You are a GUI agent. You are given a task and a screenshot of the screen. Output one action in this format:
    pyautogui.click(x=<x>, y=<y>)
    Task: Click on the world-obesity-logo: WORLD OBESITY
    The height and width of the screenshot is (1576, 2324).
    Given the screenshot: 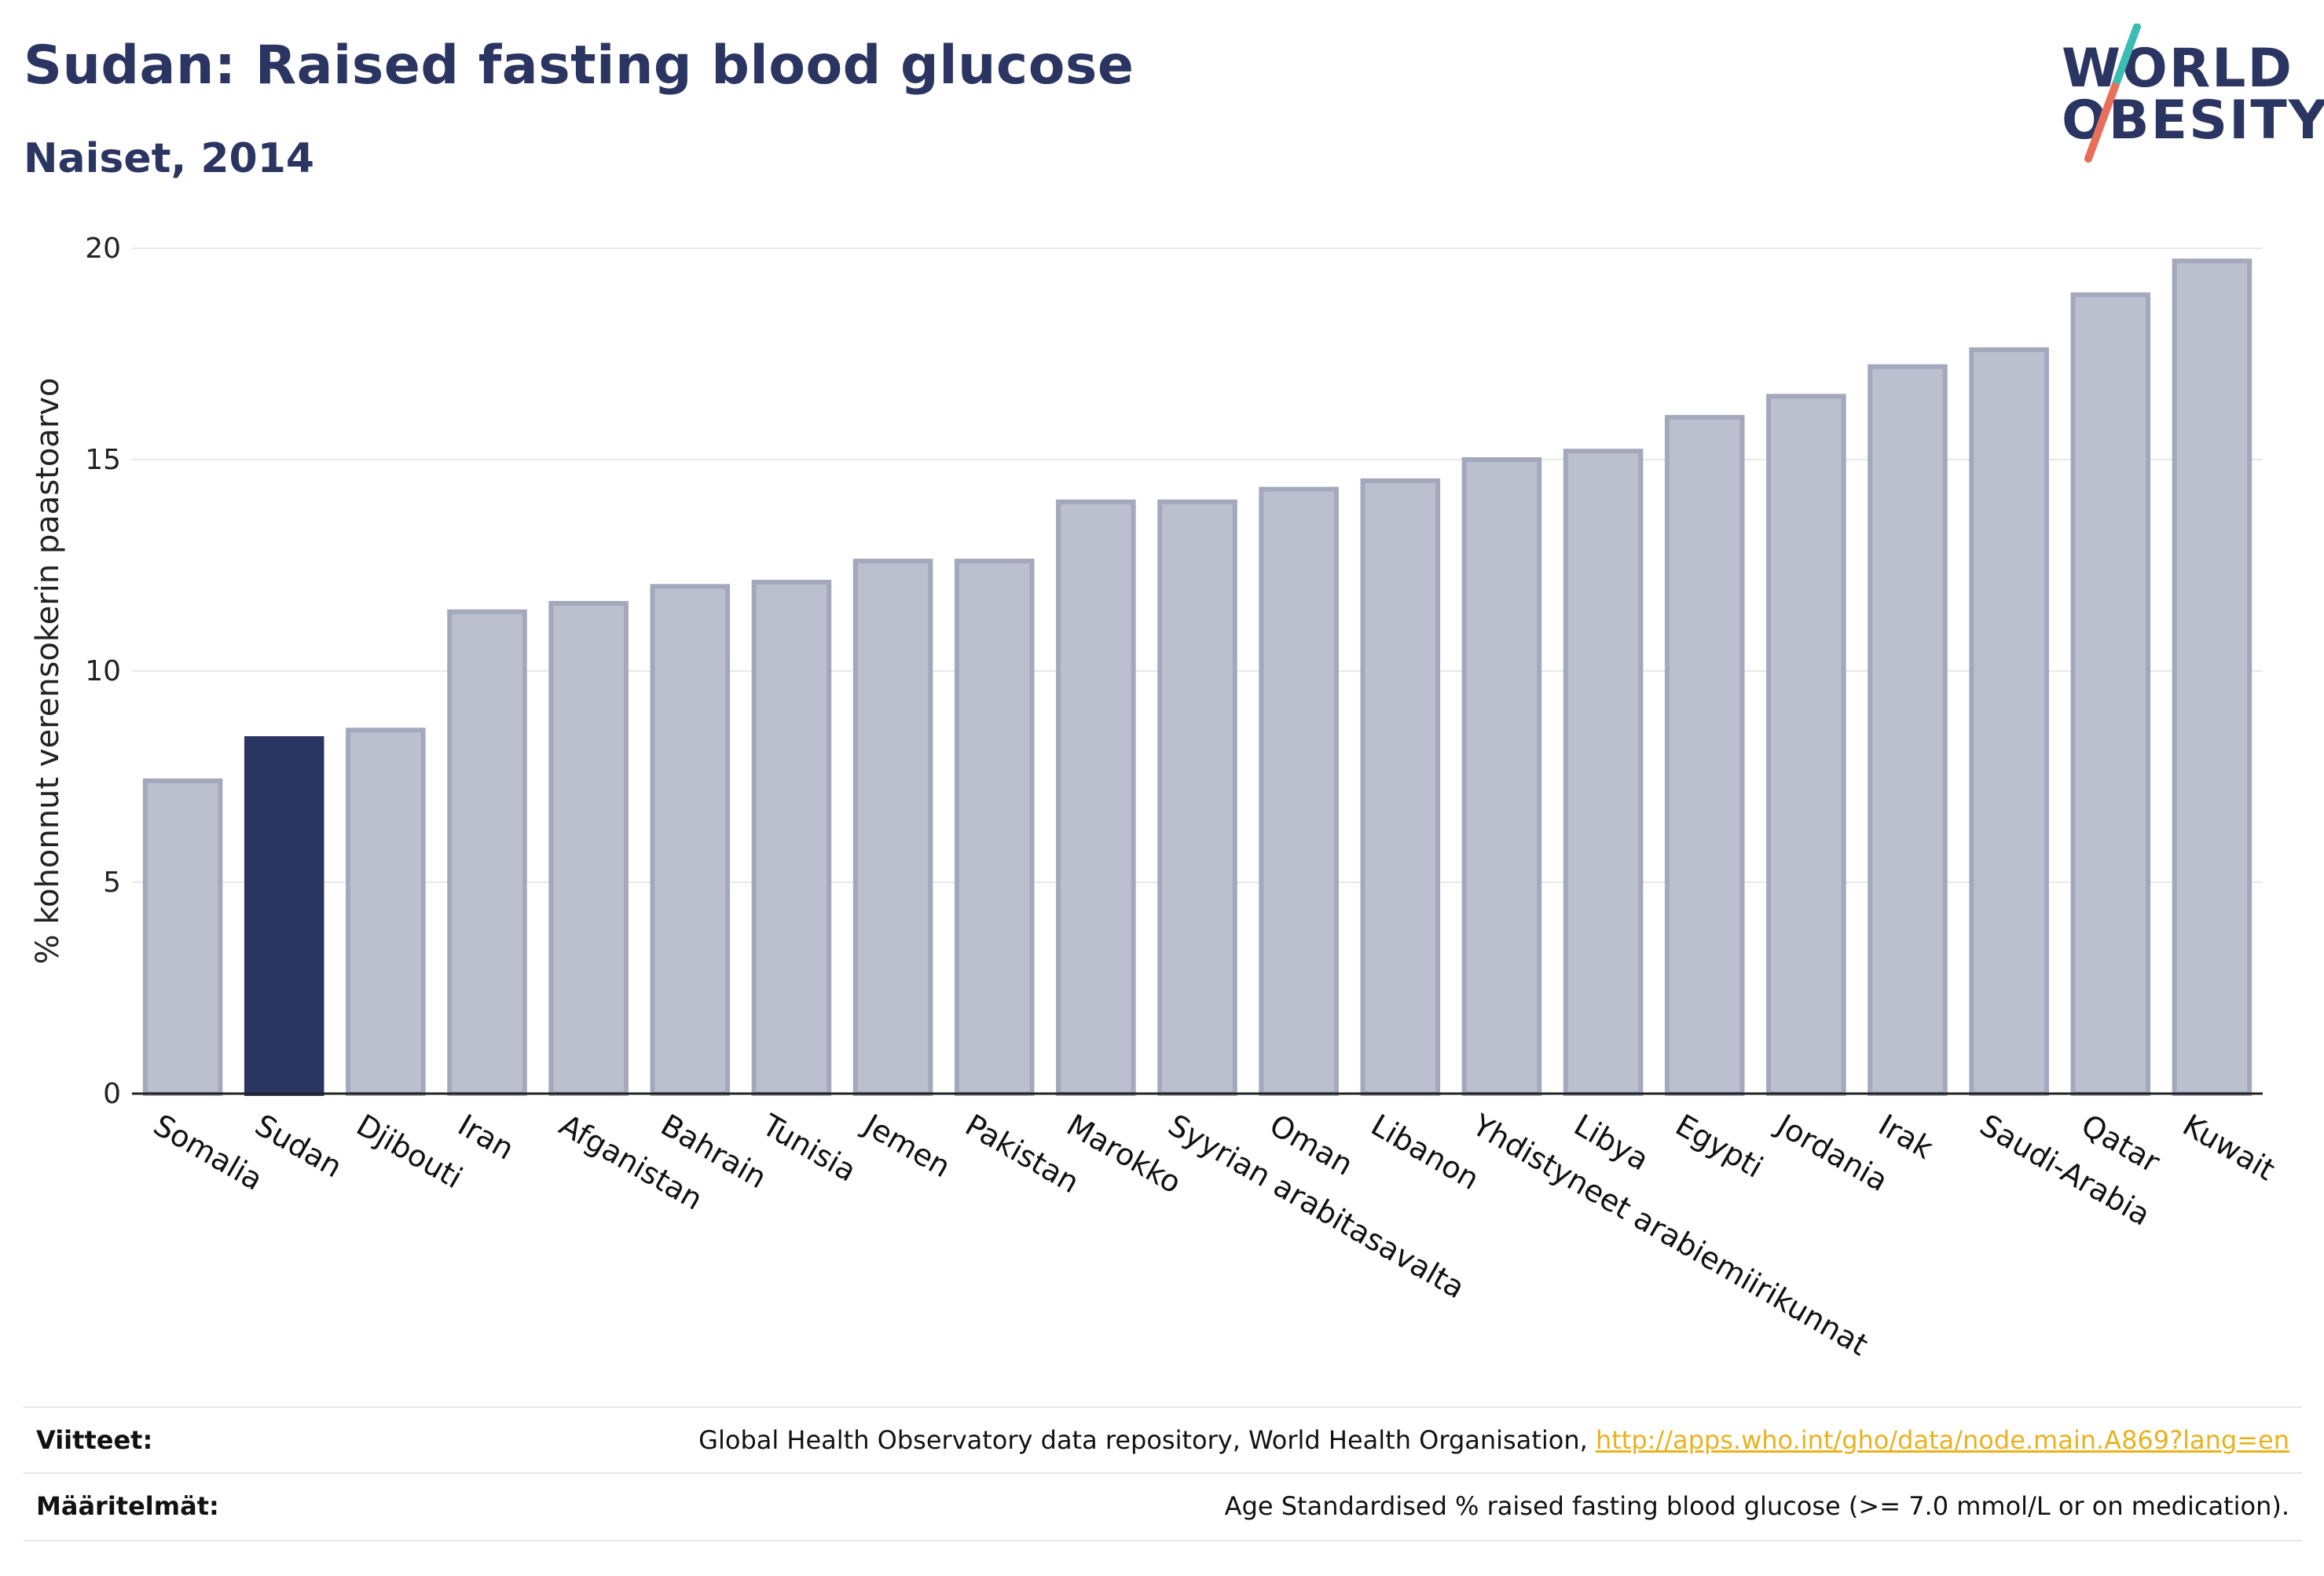 What is the action you would take?
    pyautogui.click(x=2187, y=94)
    